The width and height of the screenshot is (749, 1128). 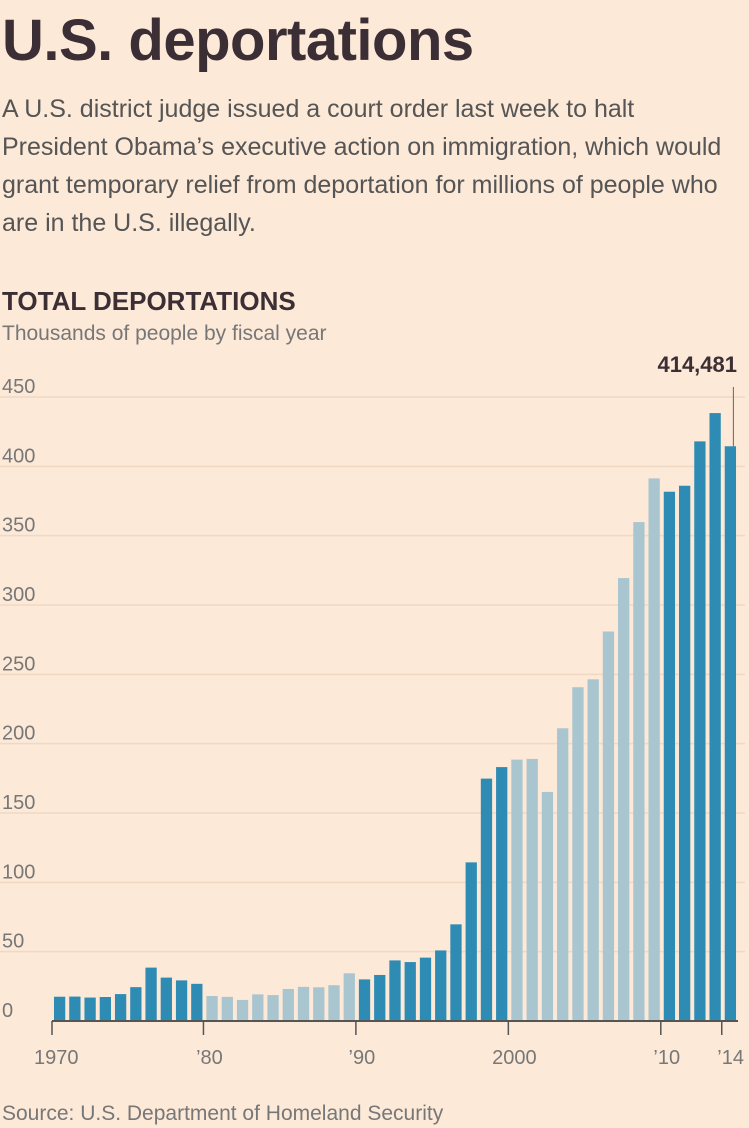 I want to click on chart-title: TOTAL DEPORTATIONS, so click(x=149, y=301).